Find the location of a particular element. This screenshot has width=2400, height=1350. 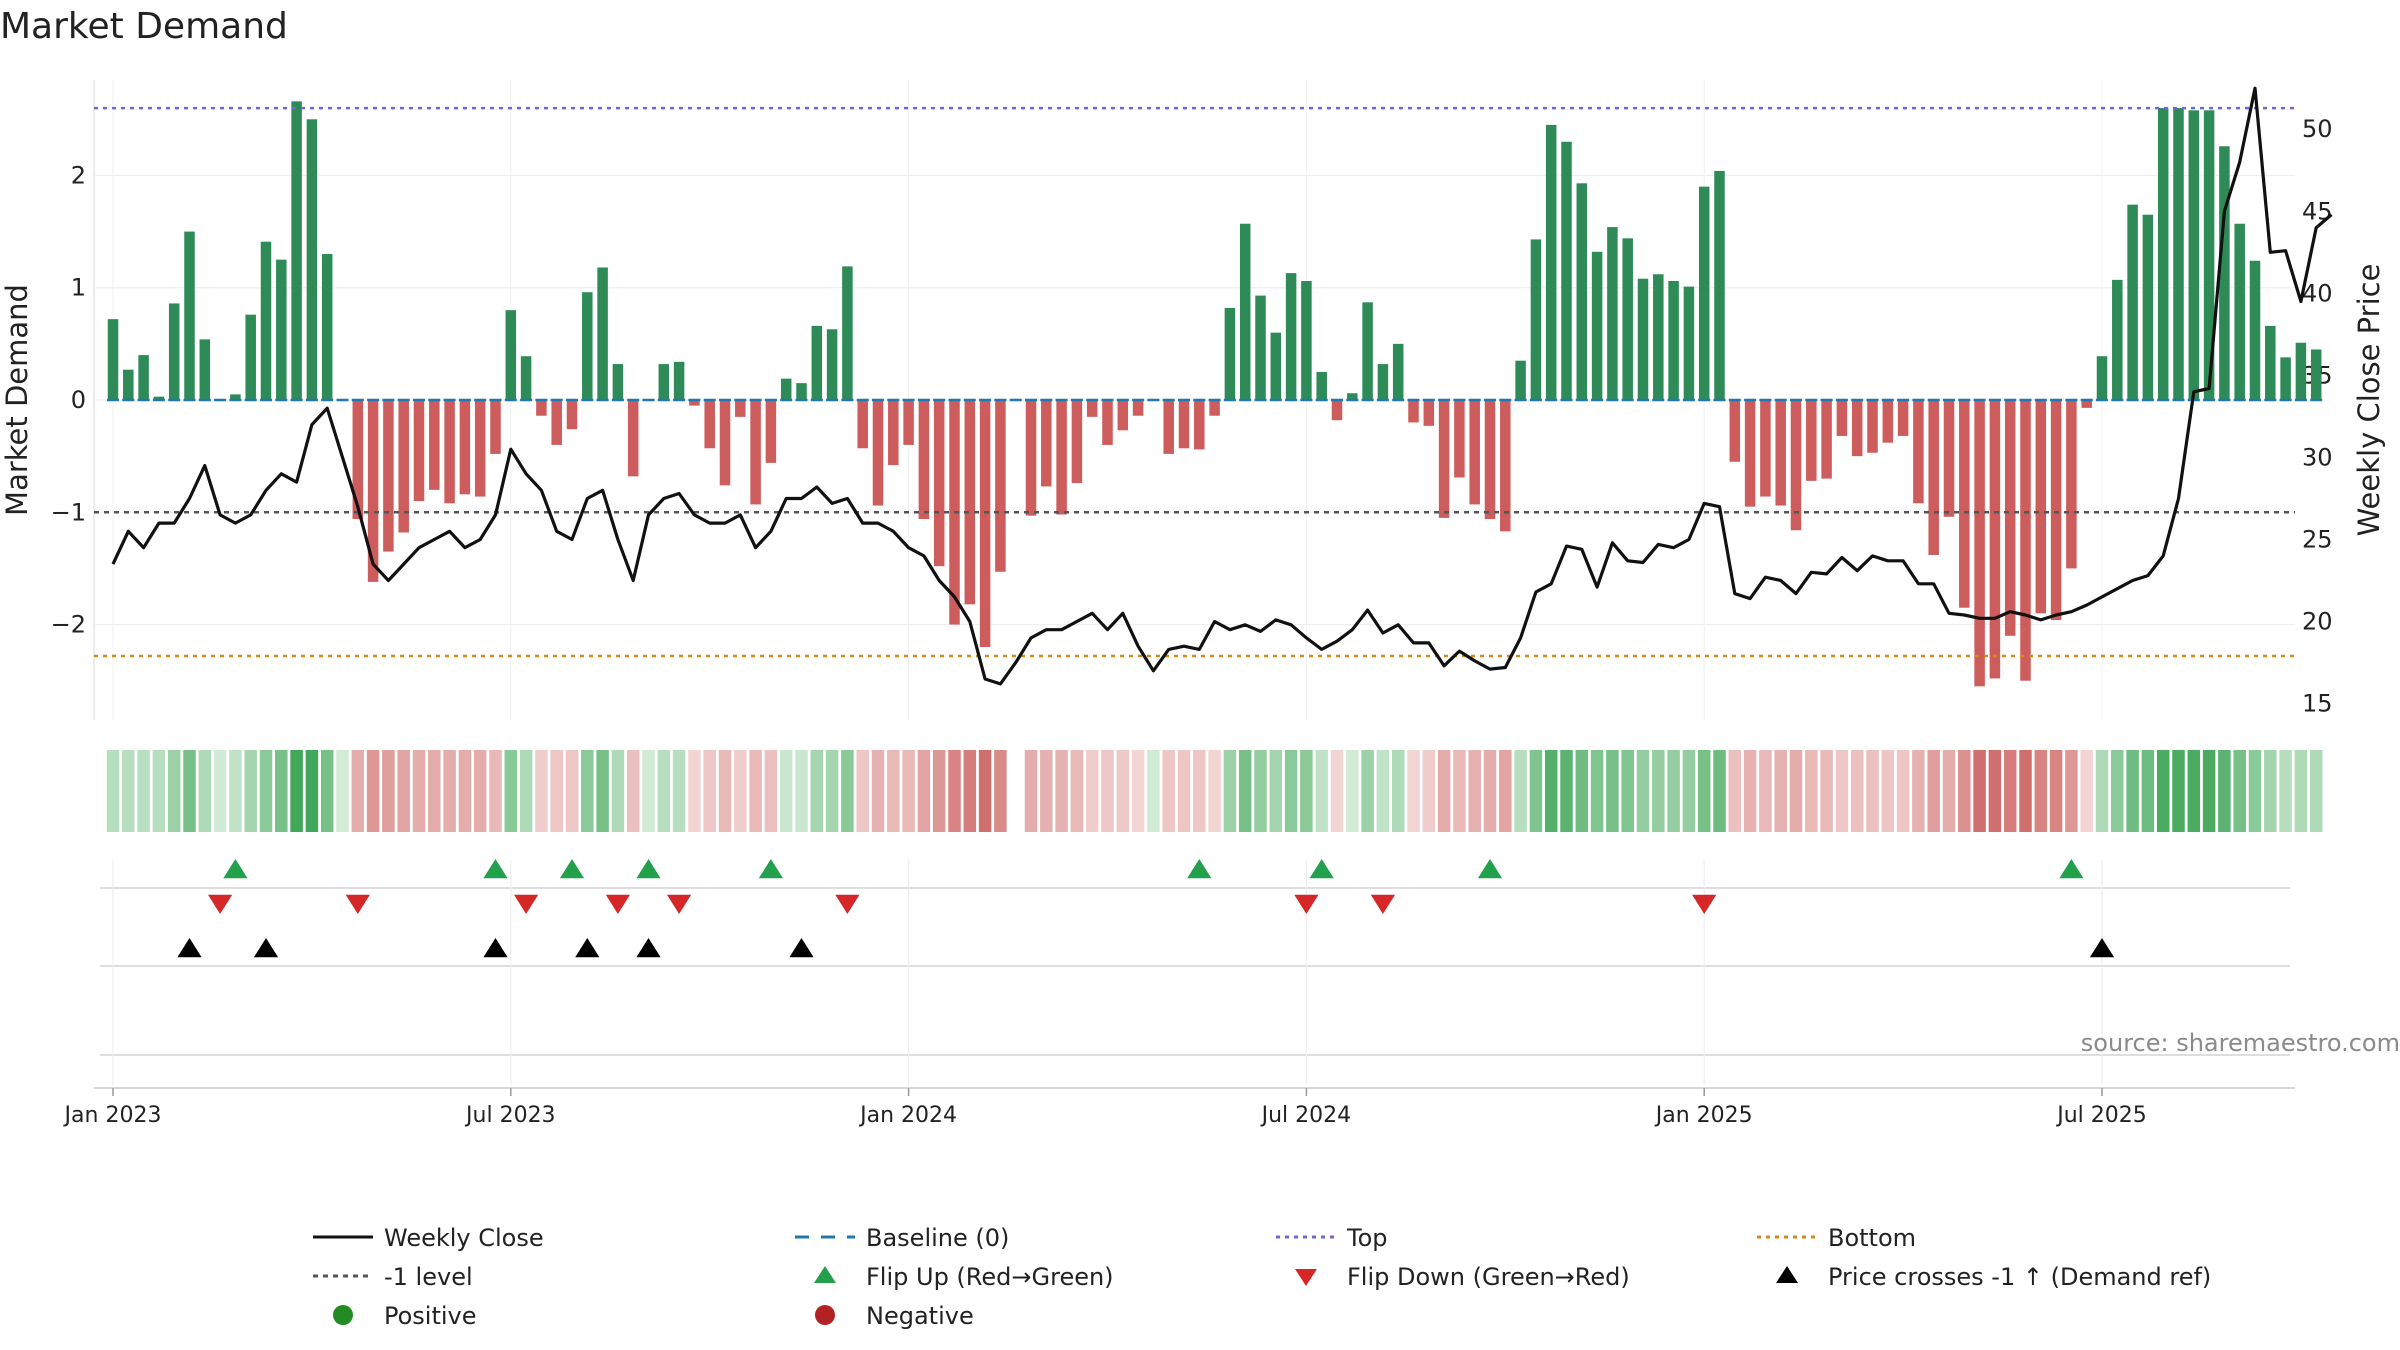

legend-label-flip-up: Flip Up (Red→Green) is located at coordinates (990, 1277).